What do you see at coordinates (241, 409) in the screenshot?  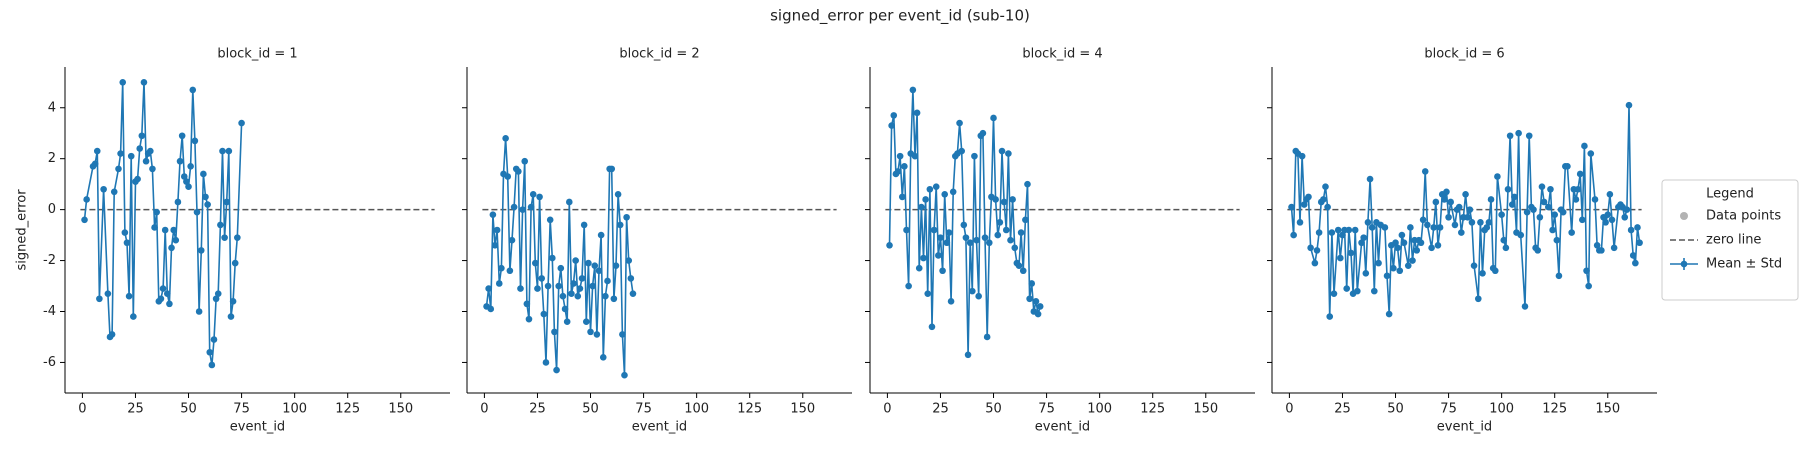 I see `x-tick-label: 75` at bounding box center [241, 409].